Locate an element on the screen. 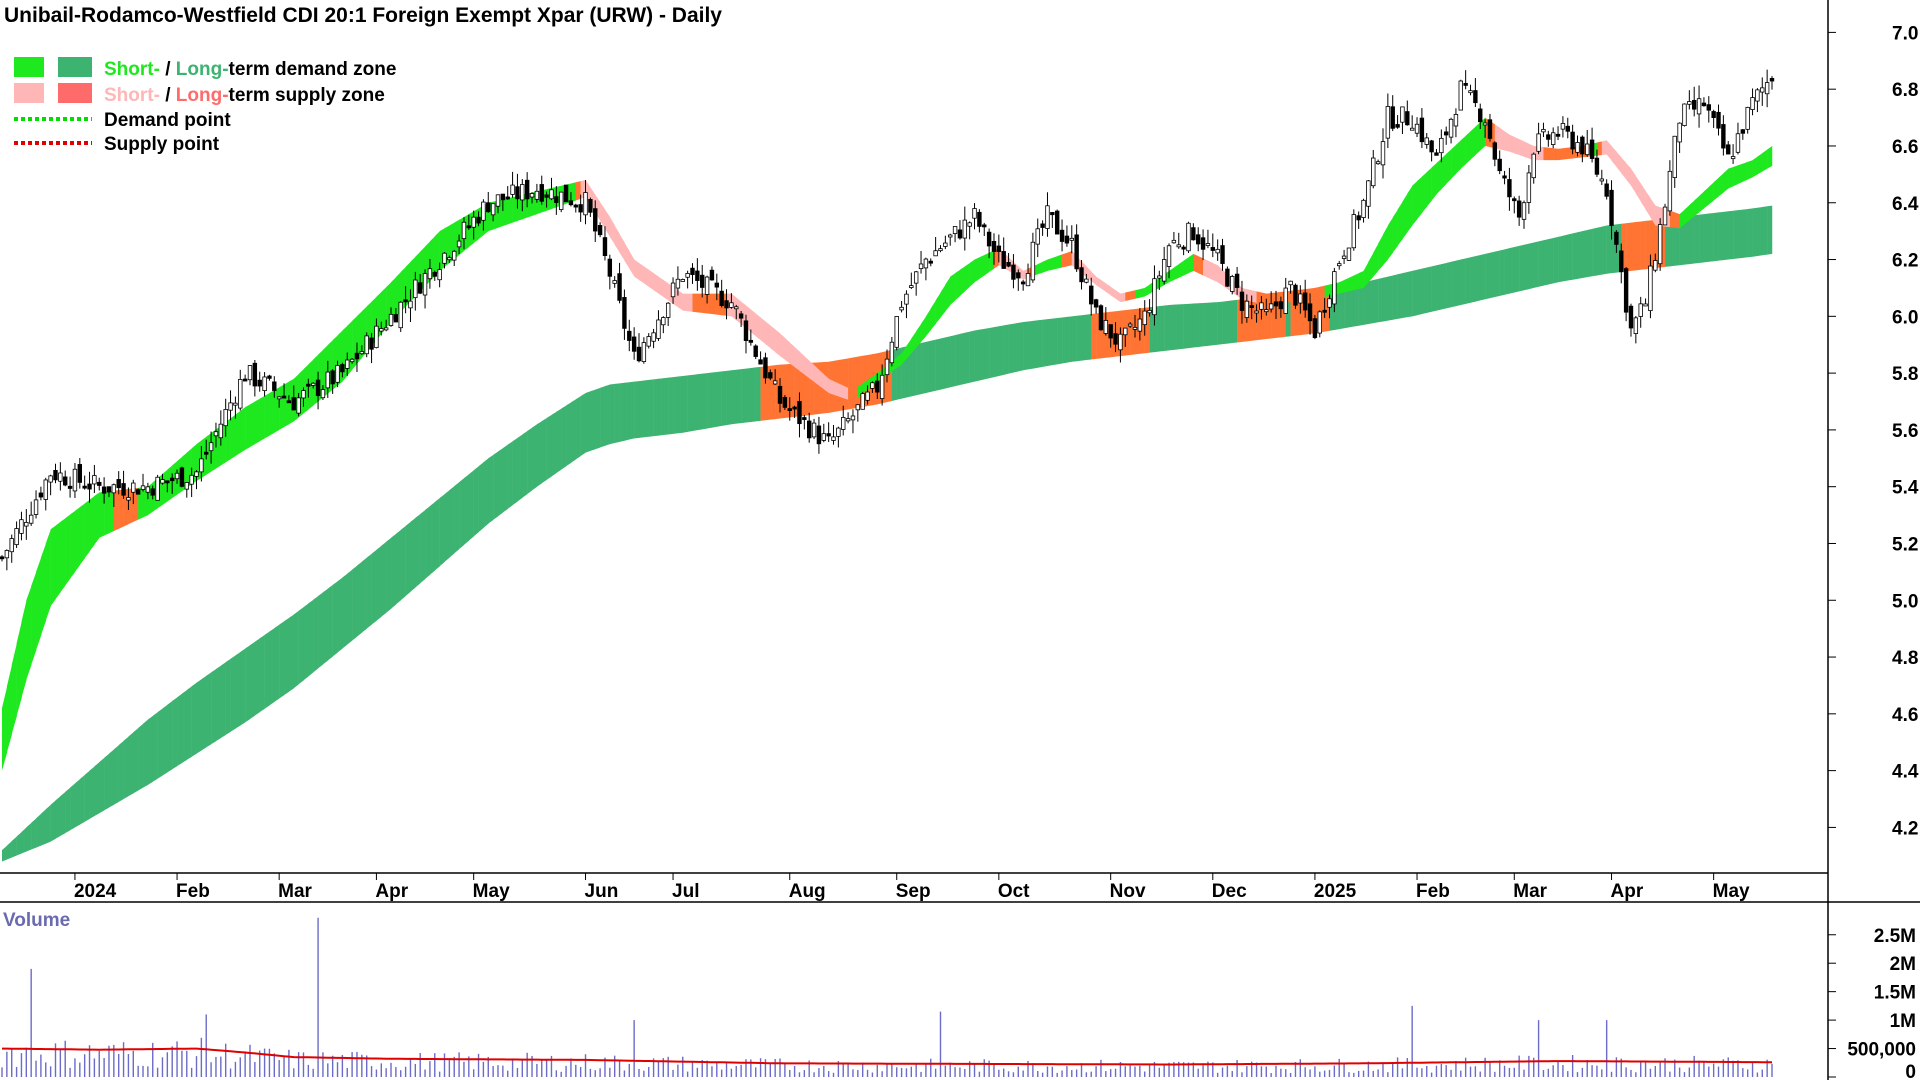 This screenshot has width=1920, height=1080. y-tick-label: 6.2 is located at coordinates (1905, 261).